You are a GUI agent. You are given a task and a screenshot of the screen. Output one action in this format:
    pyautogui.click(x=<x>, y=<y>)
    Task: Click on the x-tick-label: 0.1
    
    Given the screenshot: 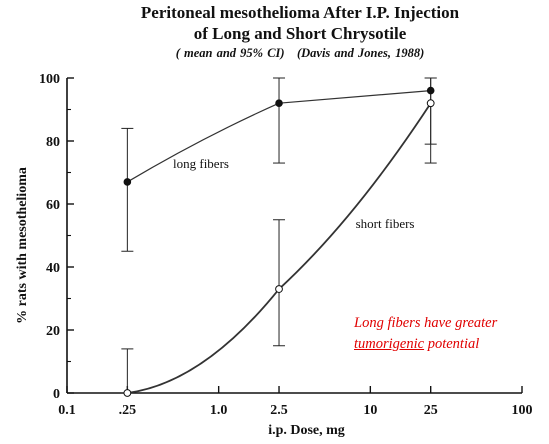 What is the action you would take?
    pyautogui.click(x=67, y=410)
    